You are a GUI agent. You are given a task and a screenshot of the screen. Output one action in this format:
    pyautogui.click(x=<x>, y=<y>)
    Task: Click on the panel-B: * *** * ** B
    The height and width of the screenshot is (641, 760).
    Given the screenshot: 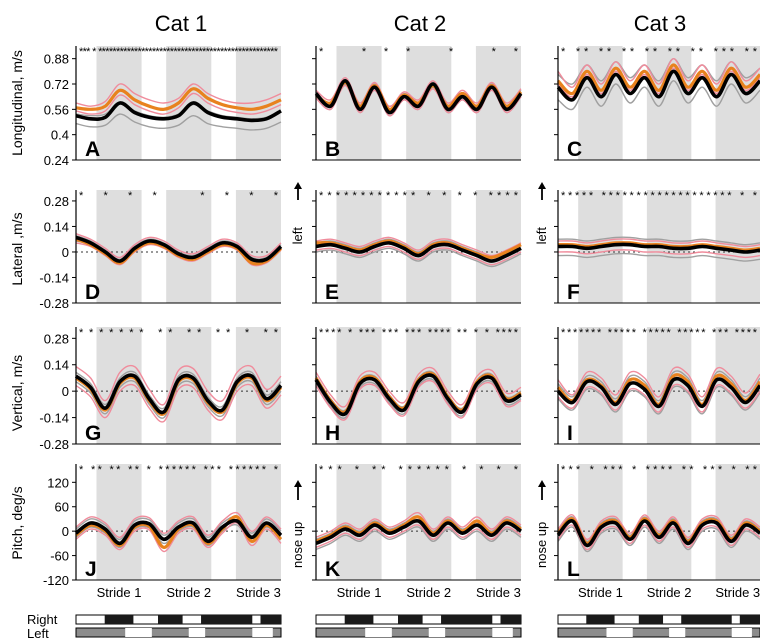 What is the action you would take?
    pyautogui.click(x=417, y=103)
    